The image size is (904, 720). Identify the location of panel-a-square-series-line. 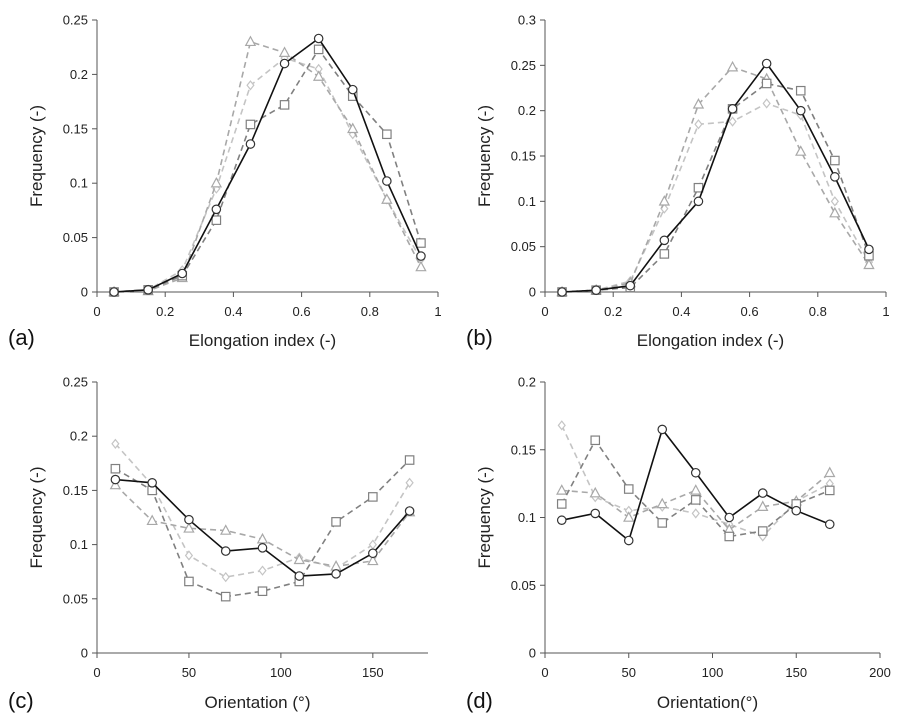
(267, 170).